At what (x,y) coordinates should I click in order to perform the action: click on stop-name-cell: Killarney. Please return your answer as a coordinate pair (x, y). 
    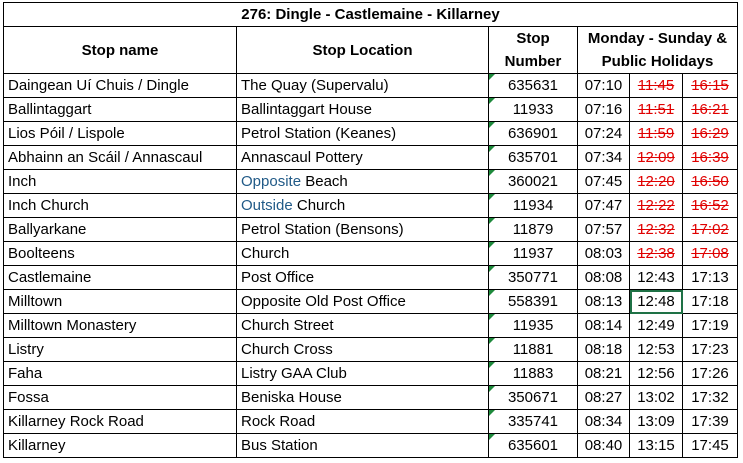
    Looking at the image, I should click on (120, 445).